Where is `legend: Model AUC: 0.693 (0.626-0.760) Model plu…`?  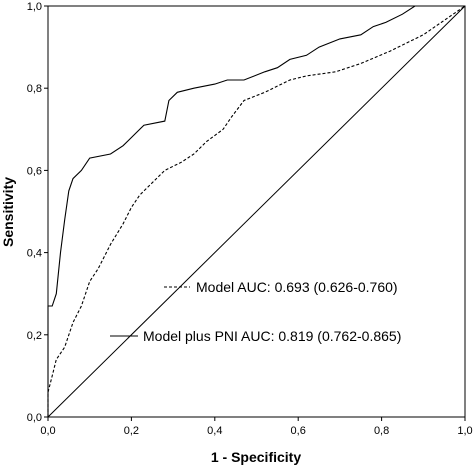
legend: Model AUC: 0.693 (0.626-0.760) Model plu… is located at coordinates (255, 311).